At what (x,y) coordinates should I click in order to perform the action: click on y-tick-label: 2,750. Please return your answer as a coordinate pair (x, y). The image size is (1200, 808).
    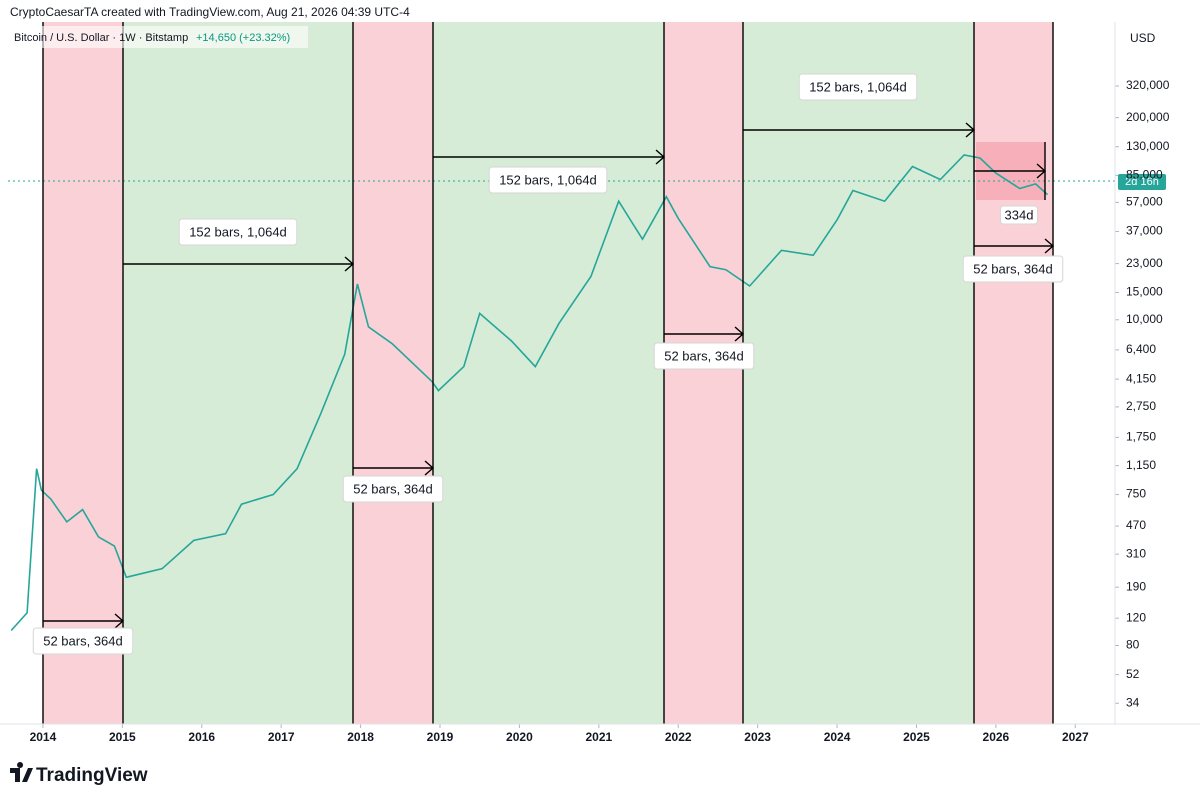
    Looking at the image, I should click on (1141, 406).